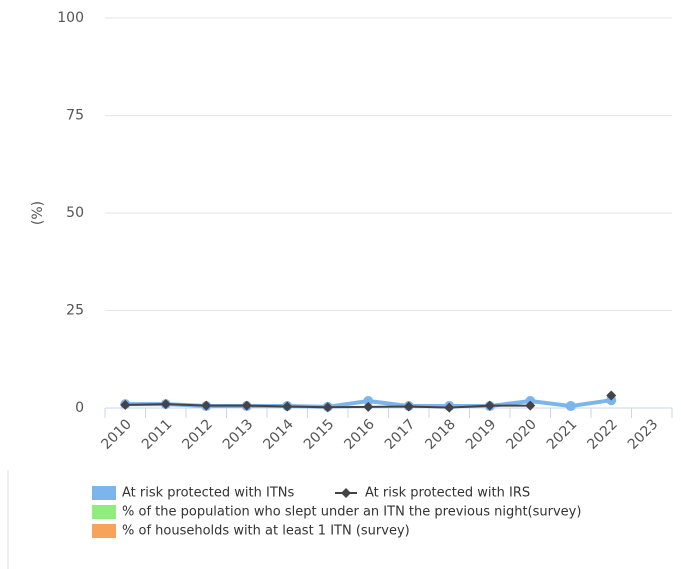 This screenshot has height=569, width=681. Describe the element at coordinates (238, 434) in the screenshot. I see `x-tick-label: 2013` at that location.